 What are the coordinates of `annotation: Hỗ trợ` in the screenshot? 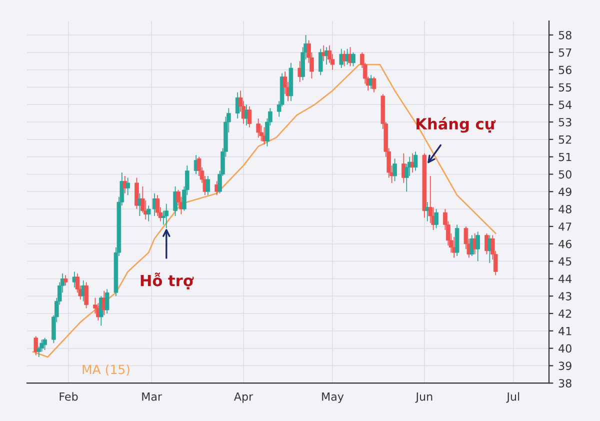 It's located at (167, 281).